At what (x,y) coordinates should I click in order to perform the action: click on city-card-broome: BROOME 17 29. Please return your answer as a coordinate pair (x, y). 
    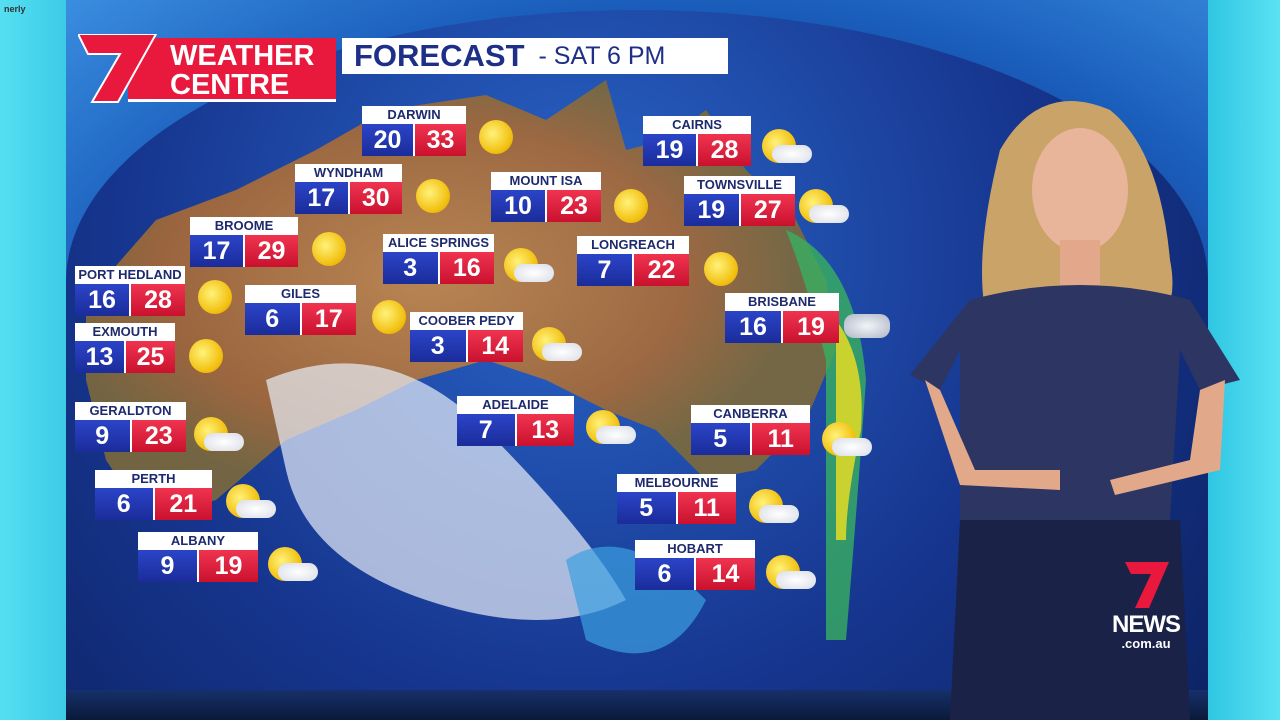
    Looking at the image, I should click on (244, 242).